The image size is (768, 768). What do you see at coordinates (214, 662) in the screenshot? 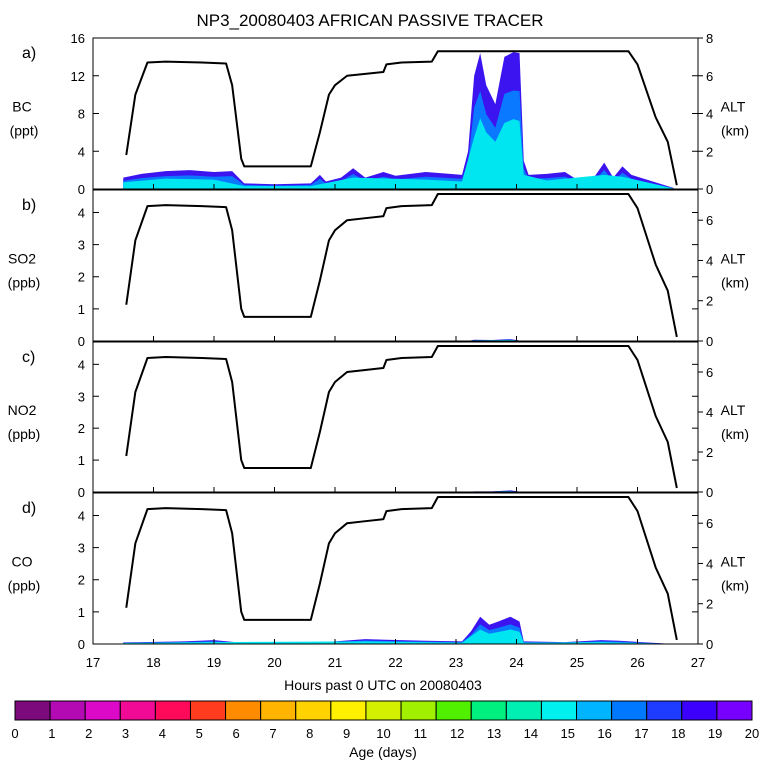
I see `x-tick-label: 19` at bounding box center [214, 662].